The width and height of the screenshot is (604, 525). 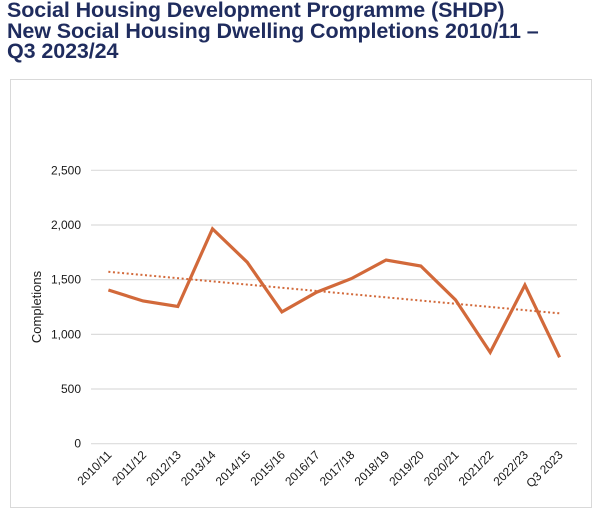 I want to click on x-tick-label: 2013/14, so click(x=198, y=468).